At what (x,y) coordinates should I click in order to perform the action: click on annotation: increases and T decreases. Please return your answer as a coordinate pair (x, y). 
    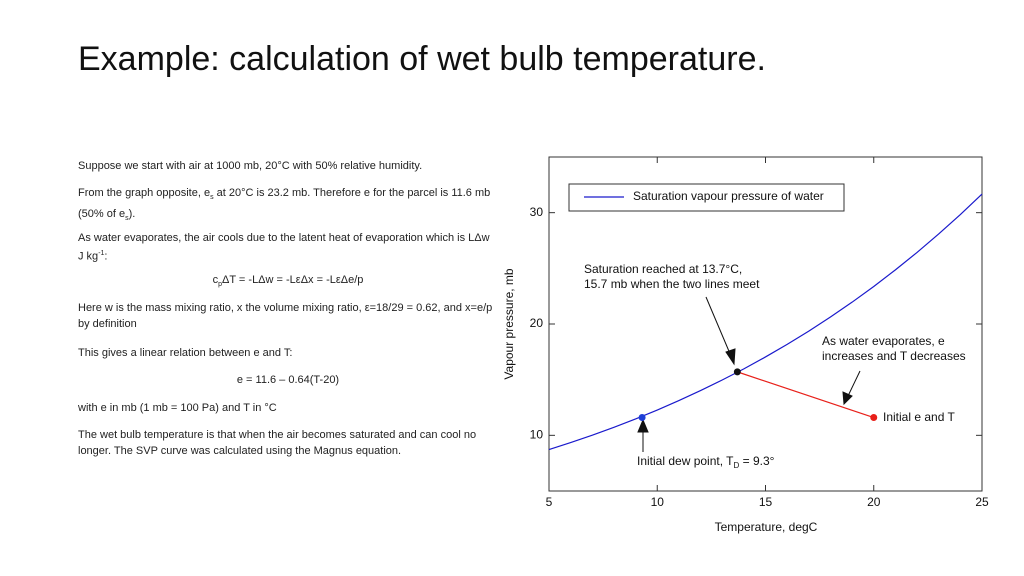
    Looking at the image, I should click on (894, 356).